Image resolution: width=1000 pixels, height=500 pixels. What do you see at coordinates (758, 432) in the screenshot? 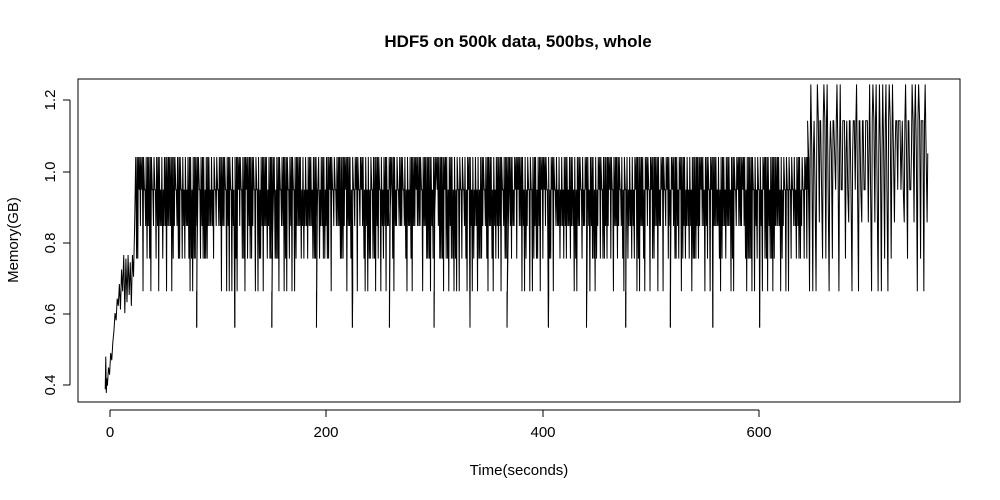
I see `x-tick-label-600: 600` at bounding box center [758, 432].